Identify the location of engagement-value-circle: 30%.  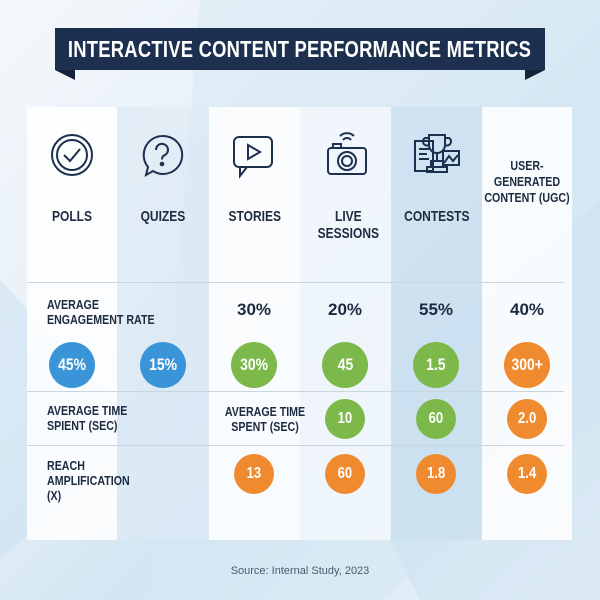
(254, 365).